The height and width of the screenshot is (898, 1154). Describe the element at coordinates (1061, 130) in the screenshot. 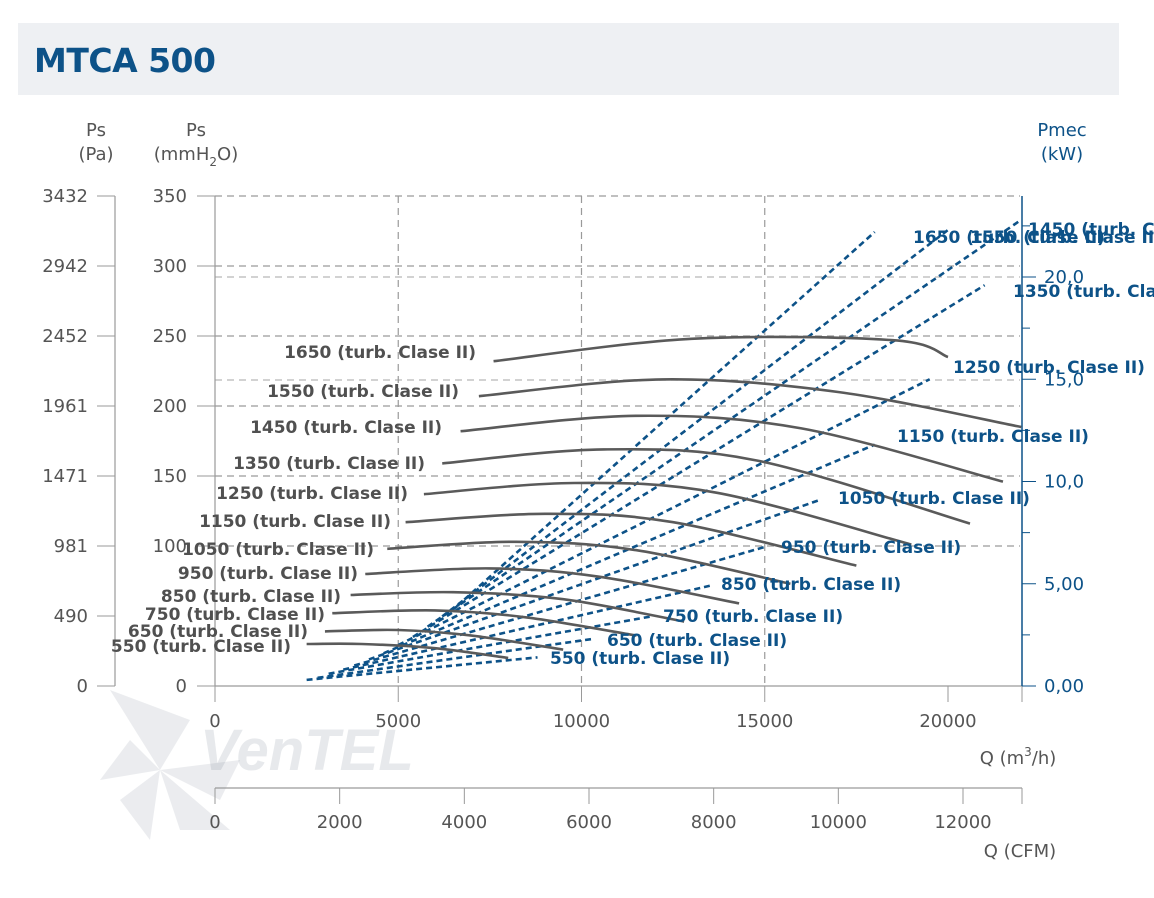

I see `pmec-axis-name: Pmec` at that location.